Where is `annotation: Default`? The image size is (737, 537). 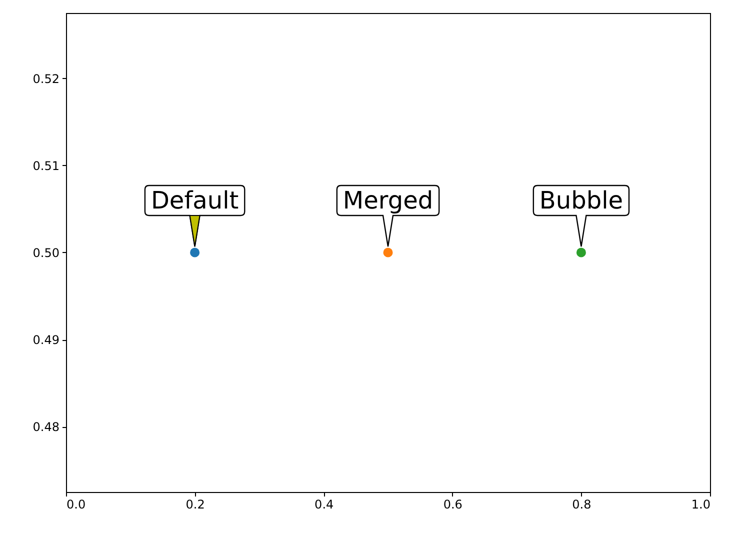
annotation: Default is located at coordinates (194, 200).